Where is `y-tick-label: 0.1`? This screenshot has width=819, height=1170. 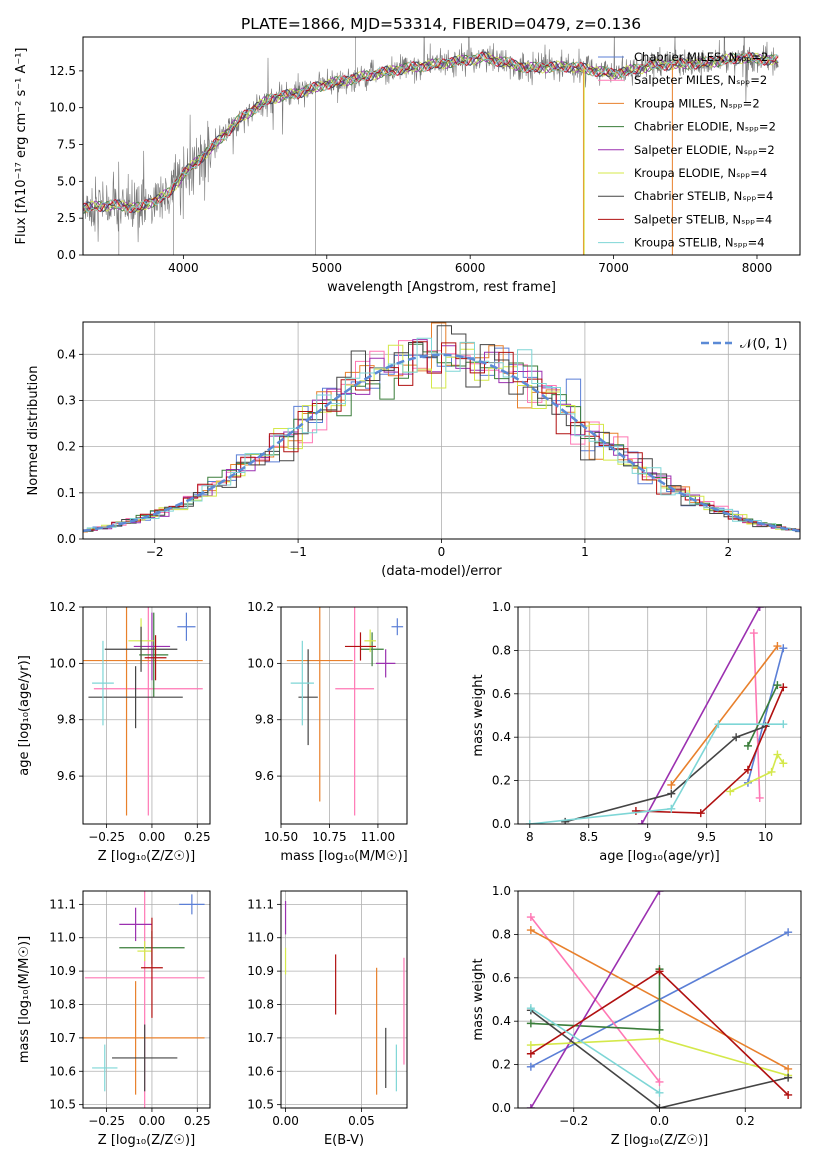 y-tick-label: 0.1 is located at coordinates (66, 493).